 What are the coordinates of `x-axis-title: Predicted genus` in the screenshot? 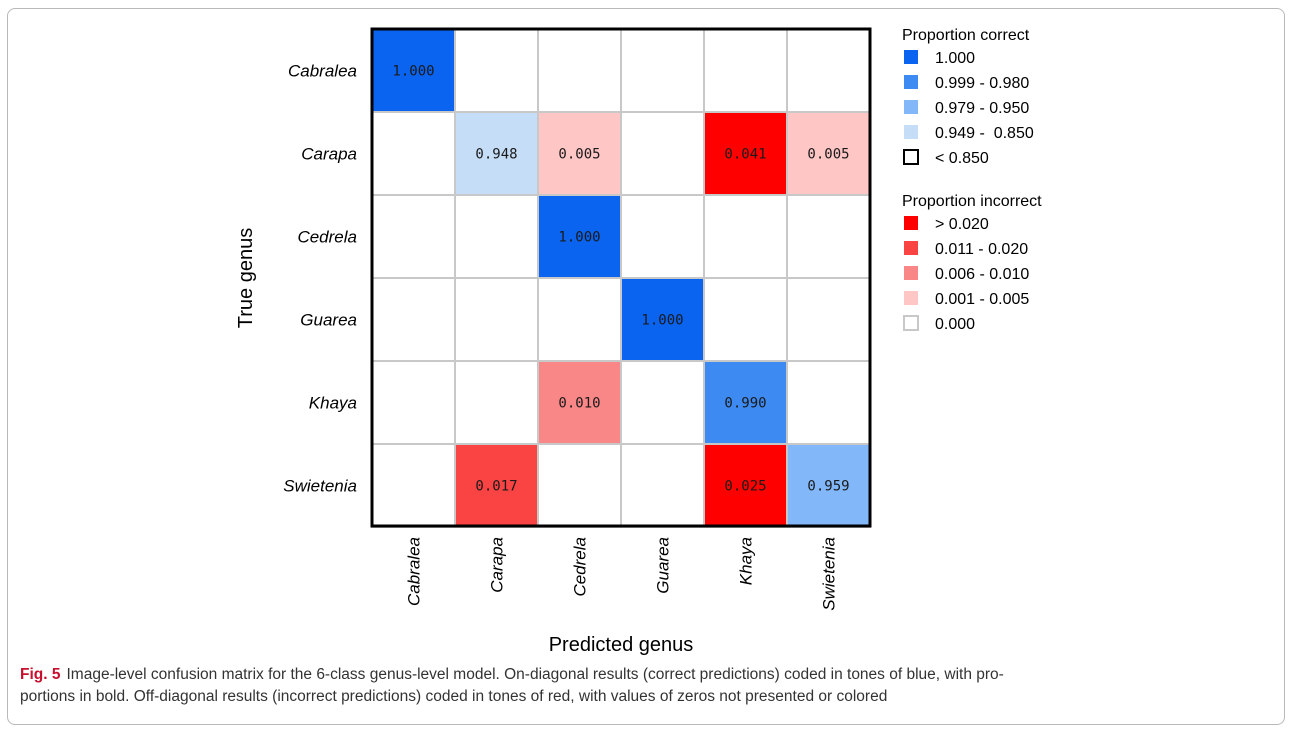 It's located at (621, 645).